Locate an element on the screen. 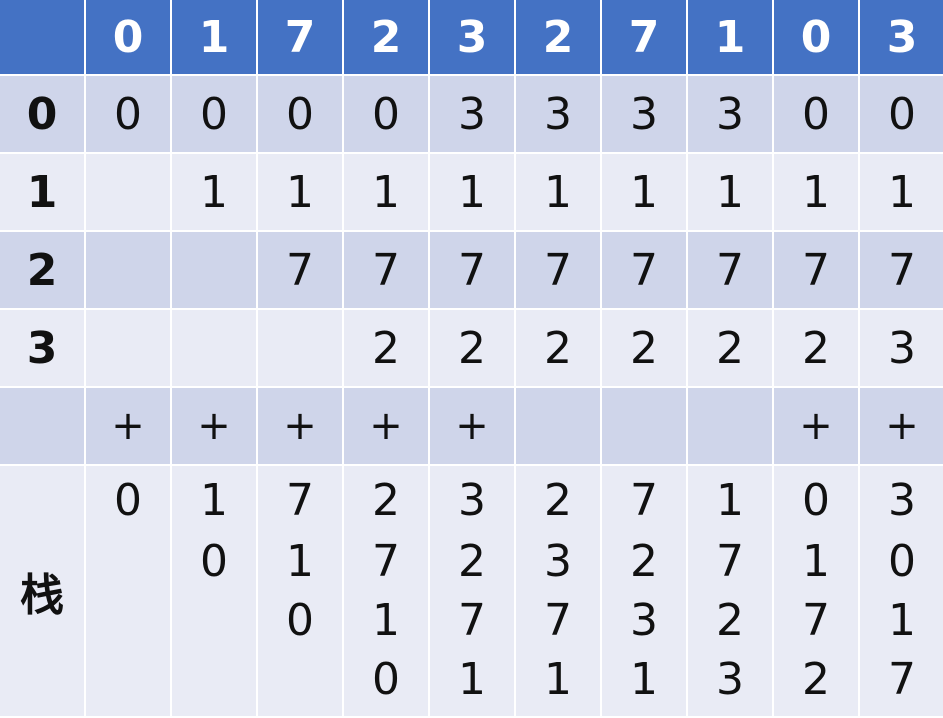 The height and width of the screenshot is (718, 943). row-label: 0 is located at coordinates (43, 114).